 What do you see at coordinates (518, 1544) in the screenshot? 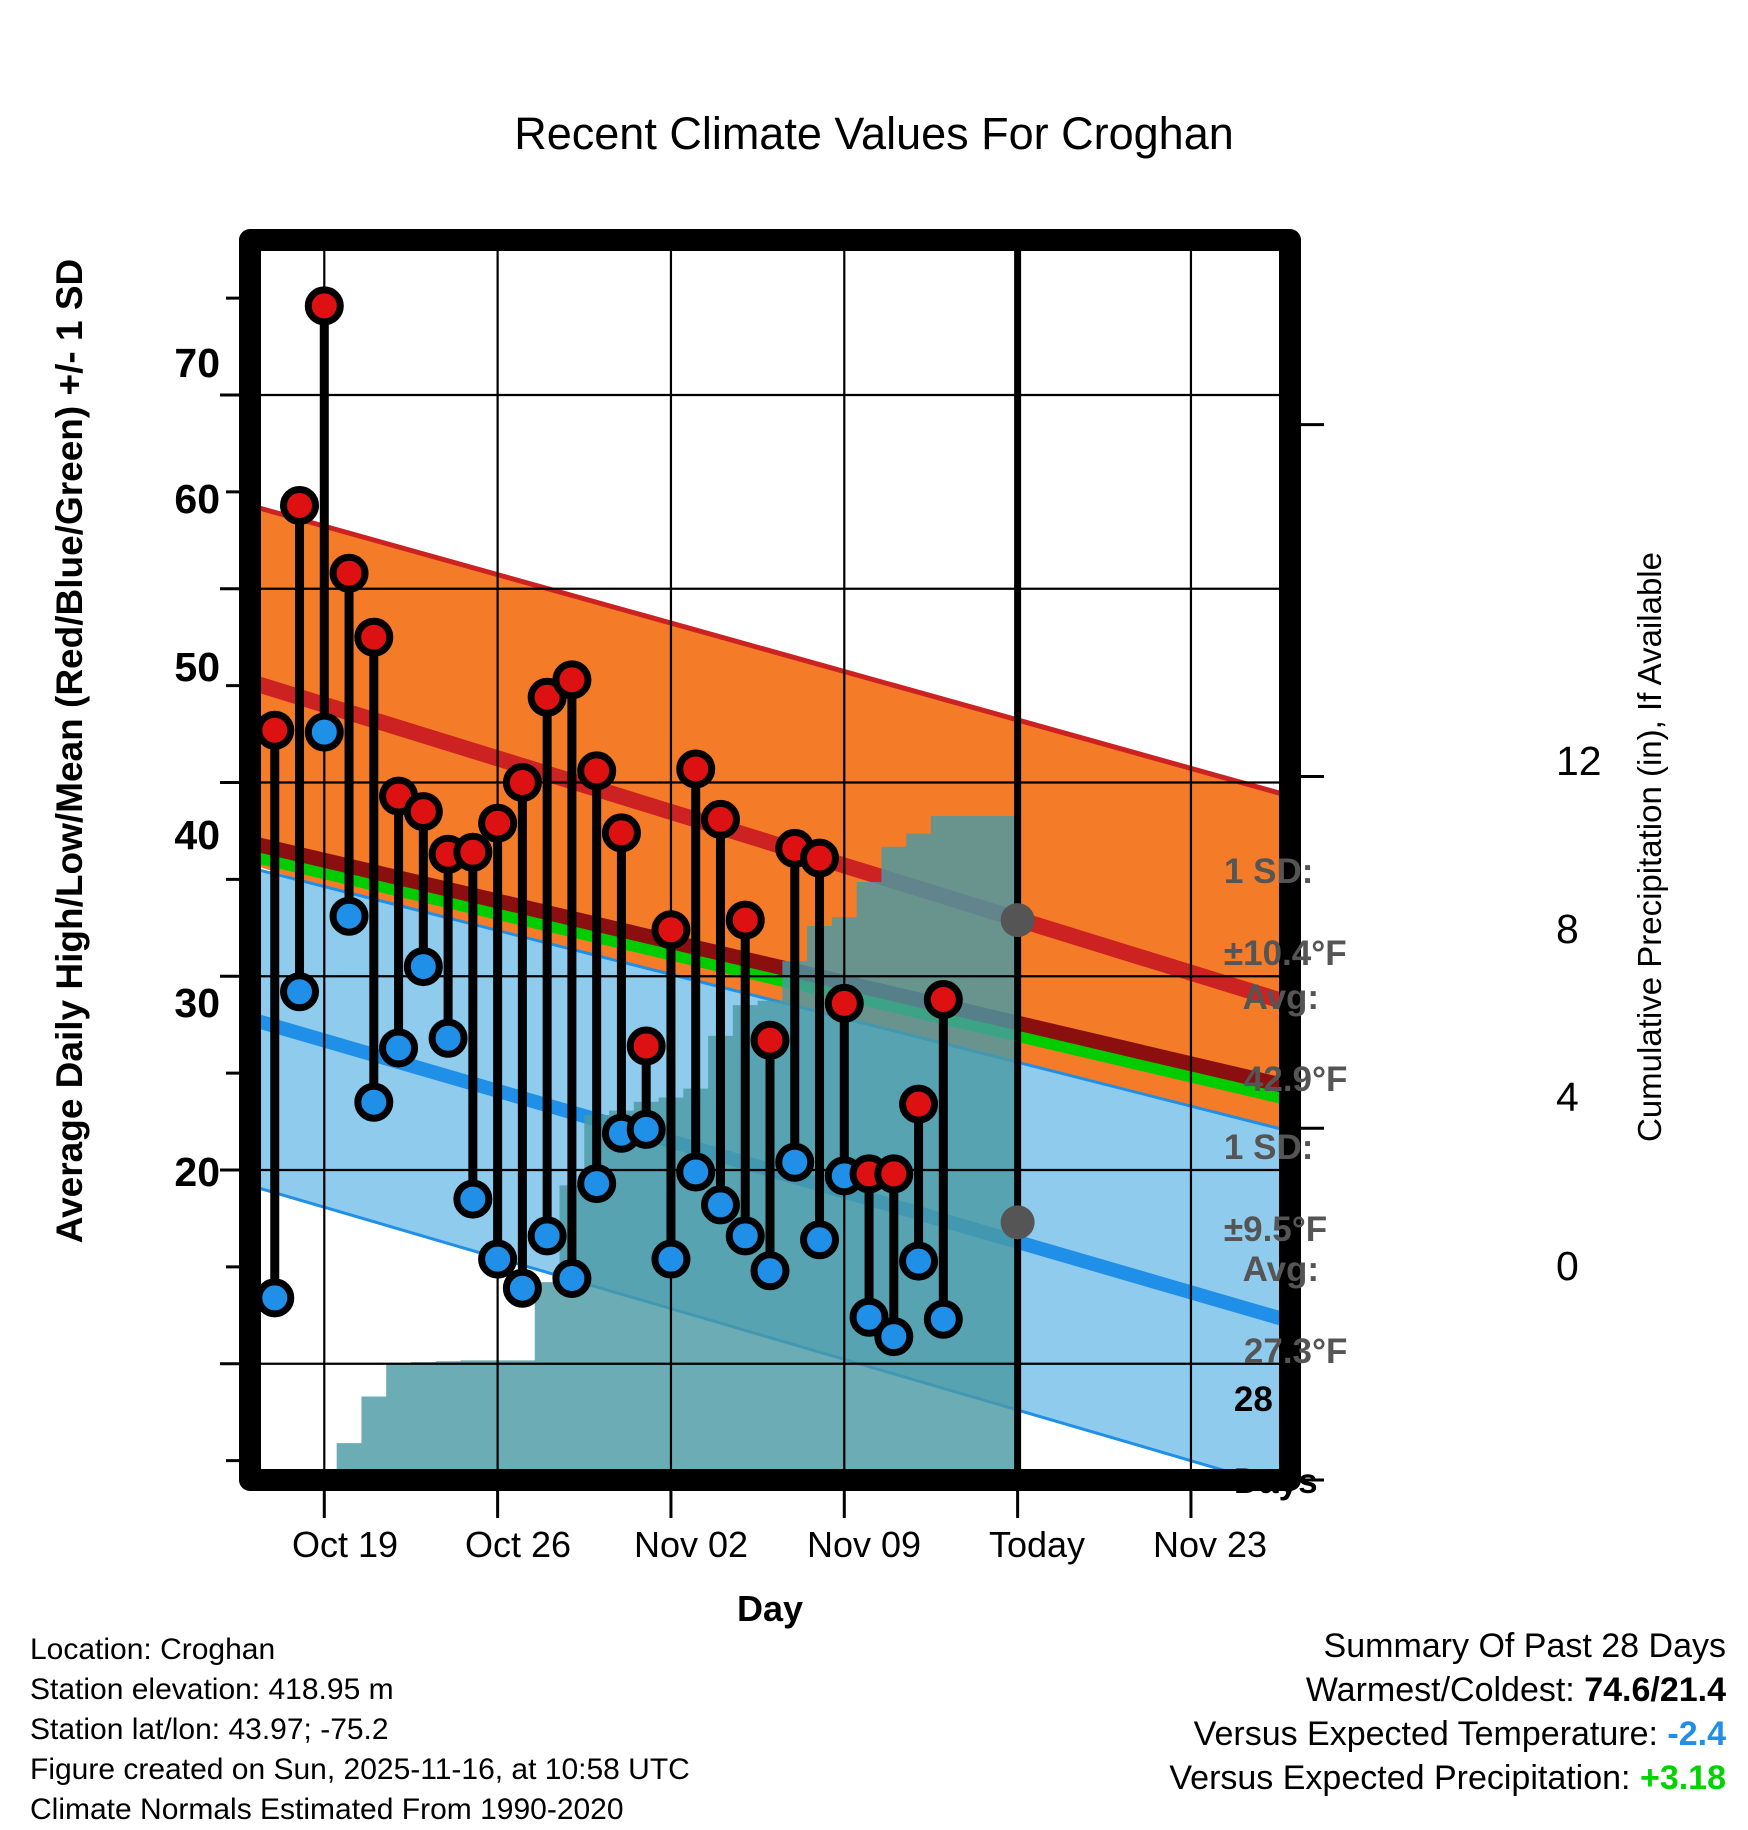
I see `x-tick-label: Oct 26` at bounding box center [518, 1544].